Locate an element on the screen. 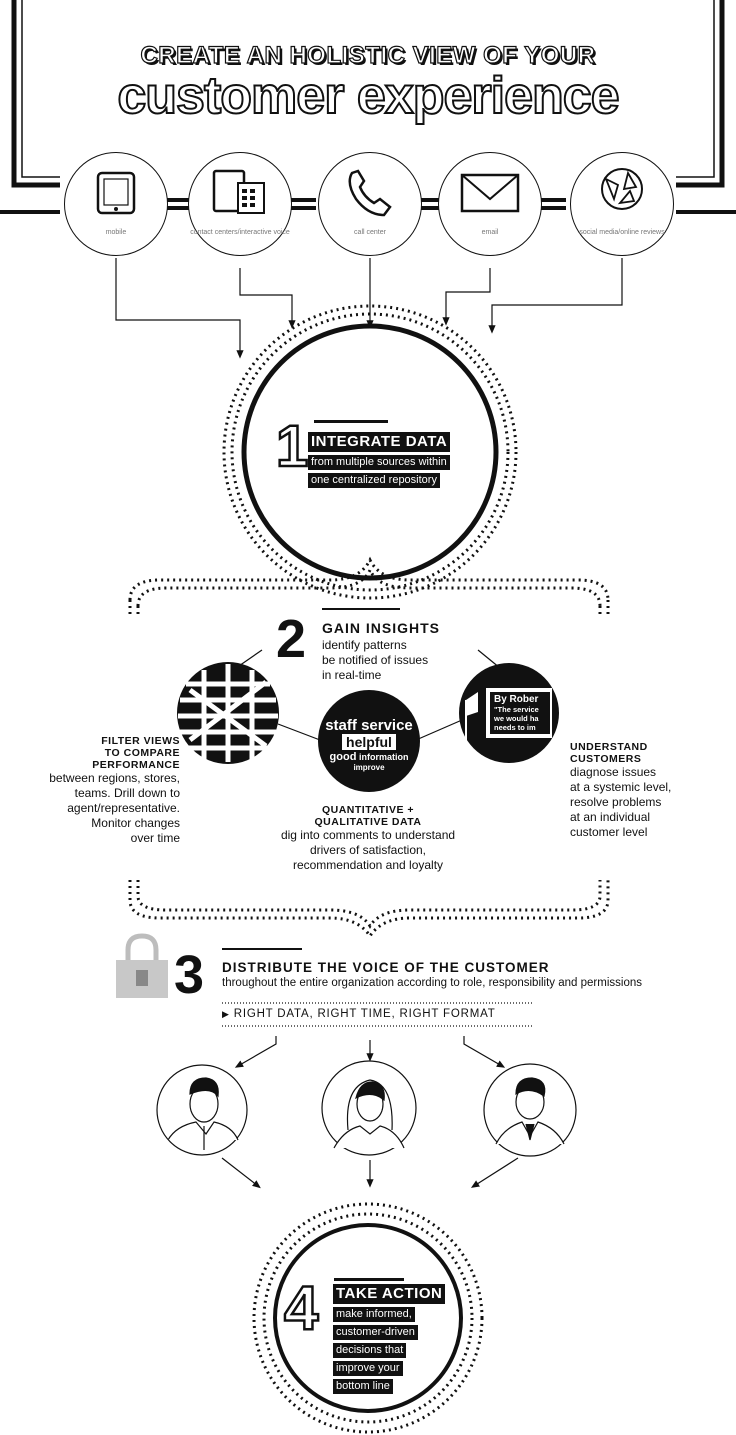 Image resolution: width=736 pixels, height=1435 pixels. source-label-3: email is located at coordinates (490, 232).